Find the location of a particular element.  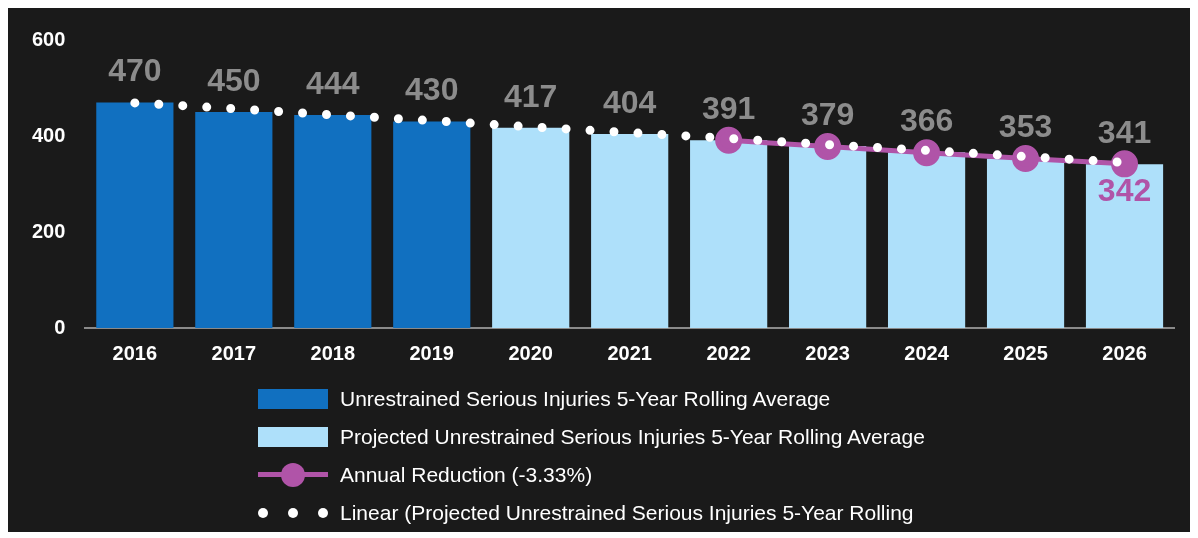

y-tick-label: 600 is located at coordinates (48, 38).